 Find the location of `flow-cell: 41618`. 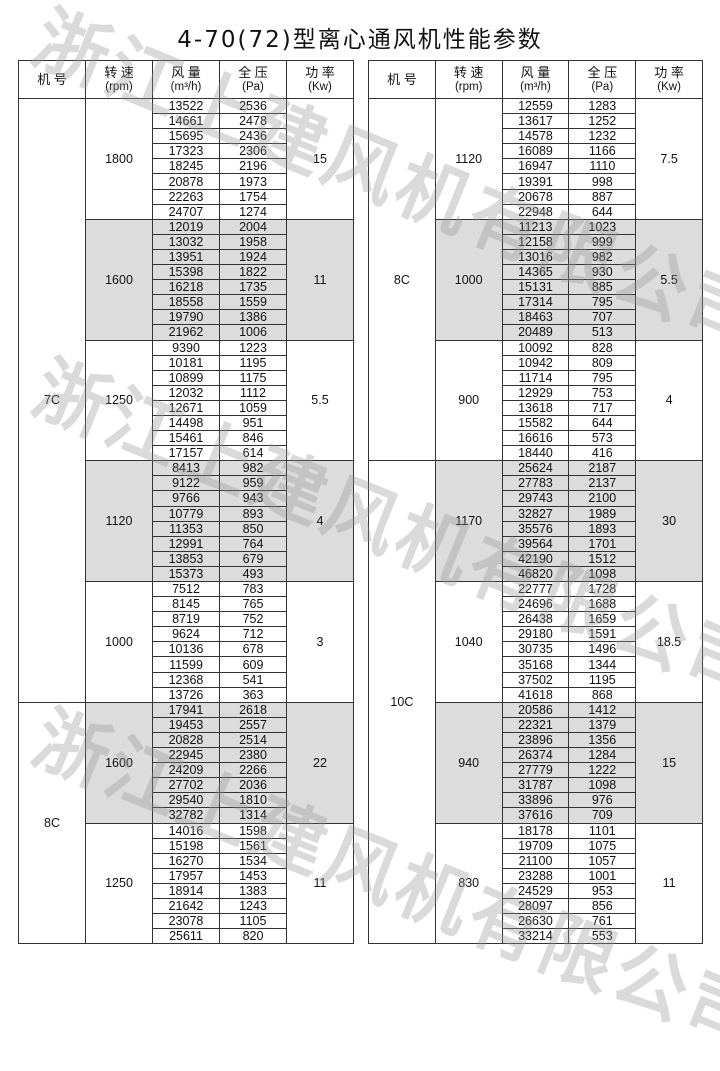

flow-cell: 41618 is located at coordinates (535, 694).